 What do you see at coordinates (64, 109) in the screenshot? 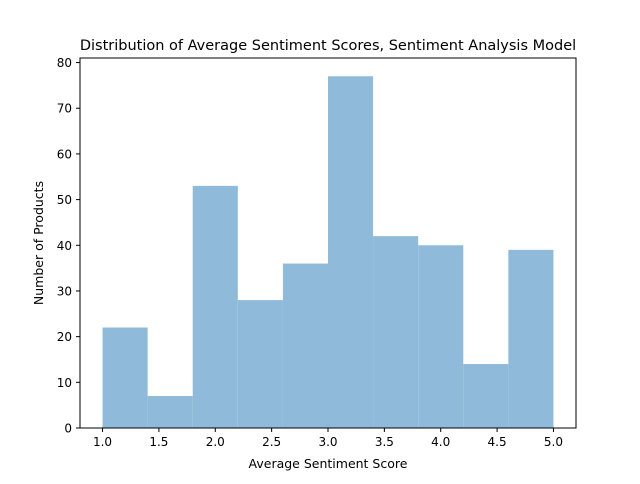
I see `y-tick-label: 70` at bounding box center [64, 109].